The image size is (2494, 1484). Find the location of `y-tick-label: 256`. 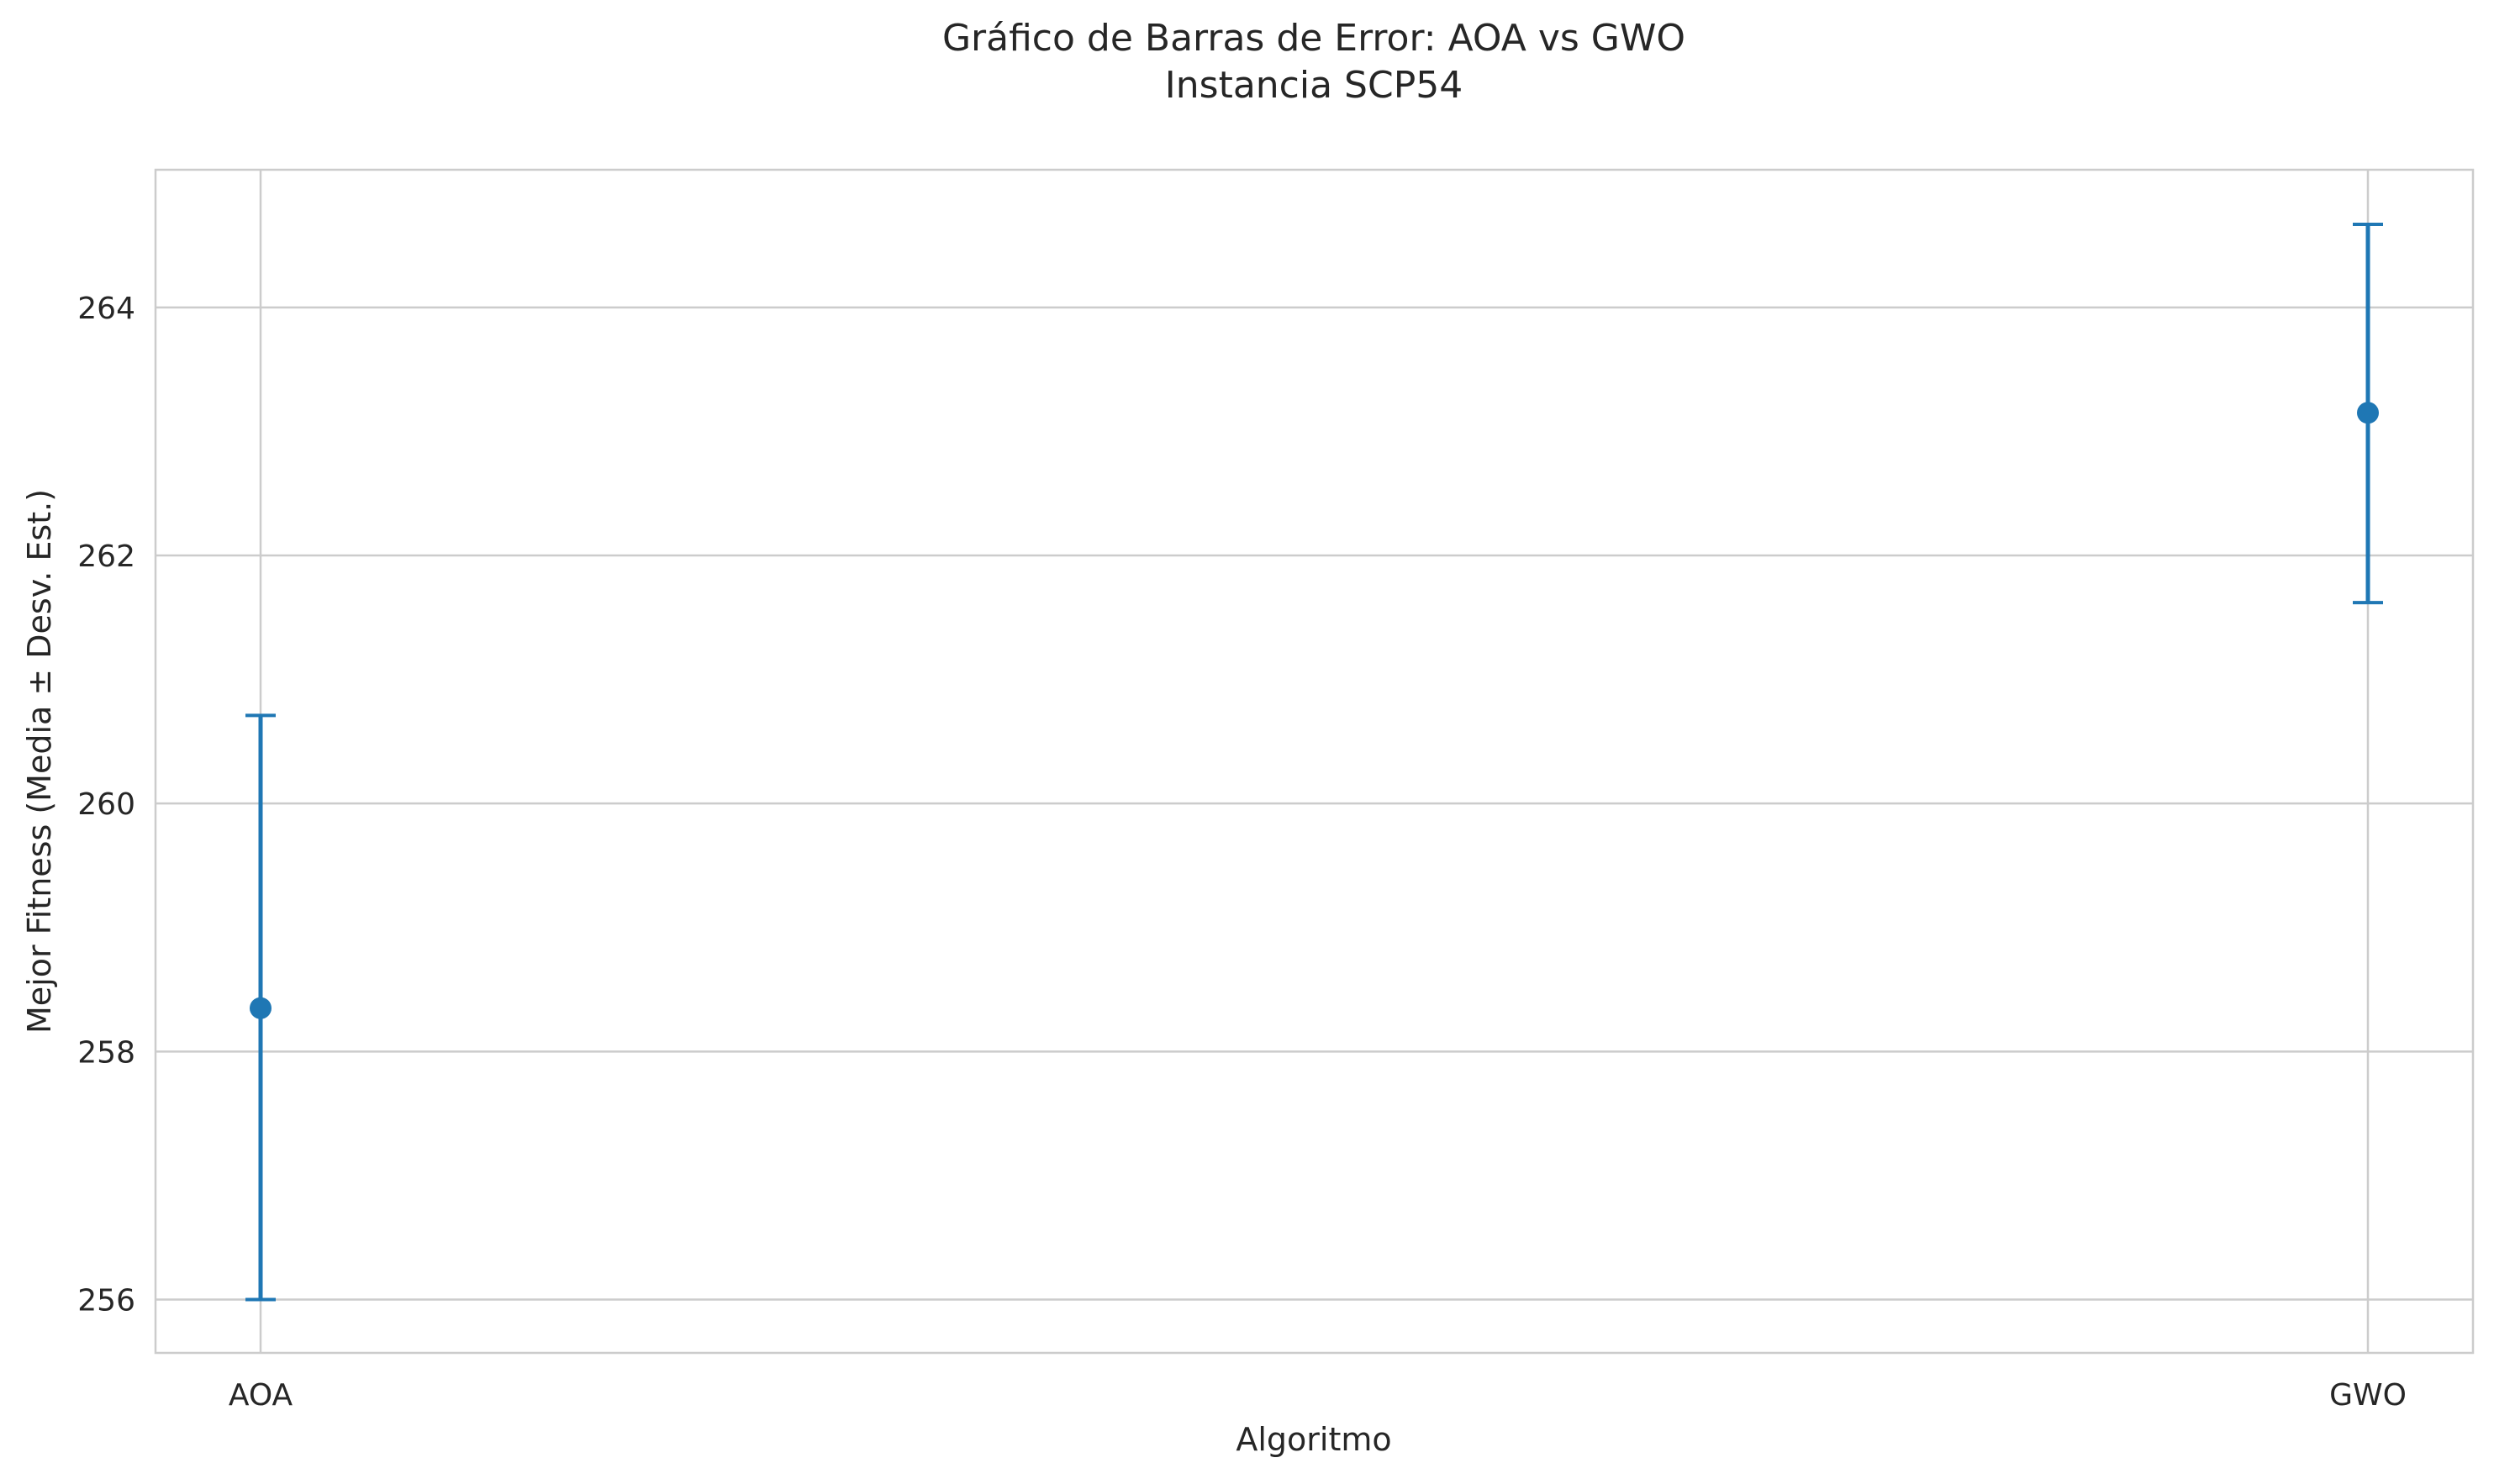

y-tick-label: 256 is located at coordinates (106, 1301).